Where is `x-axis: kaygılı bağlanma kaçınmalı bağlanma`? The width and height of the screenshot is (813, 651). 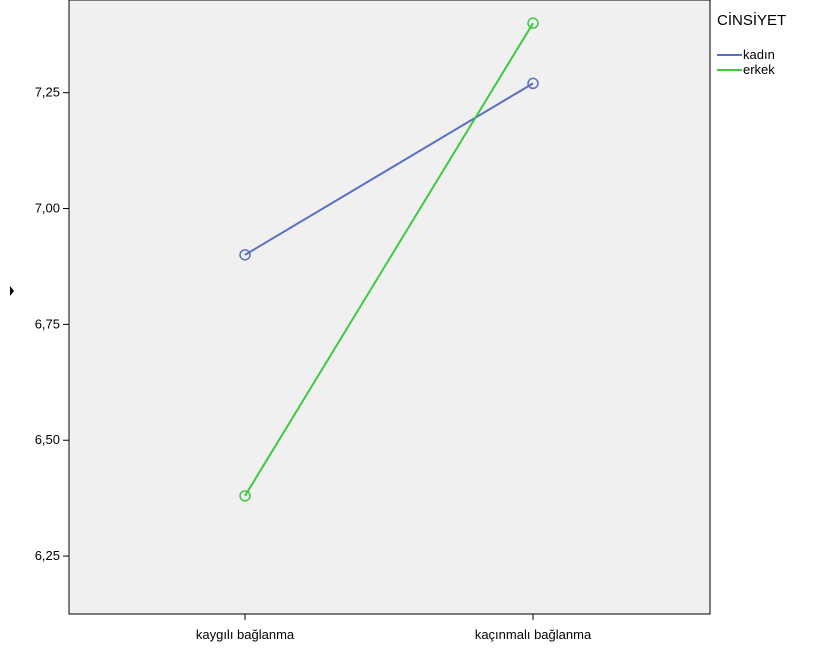 x-axis: kaygılı bağlanma kaçınmalı bağlanma is located at coordinates (394, 628).